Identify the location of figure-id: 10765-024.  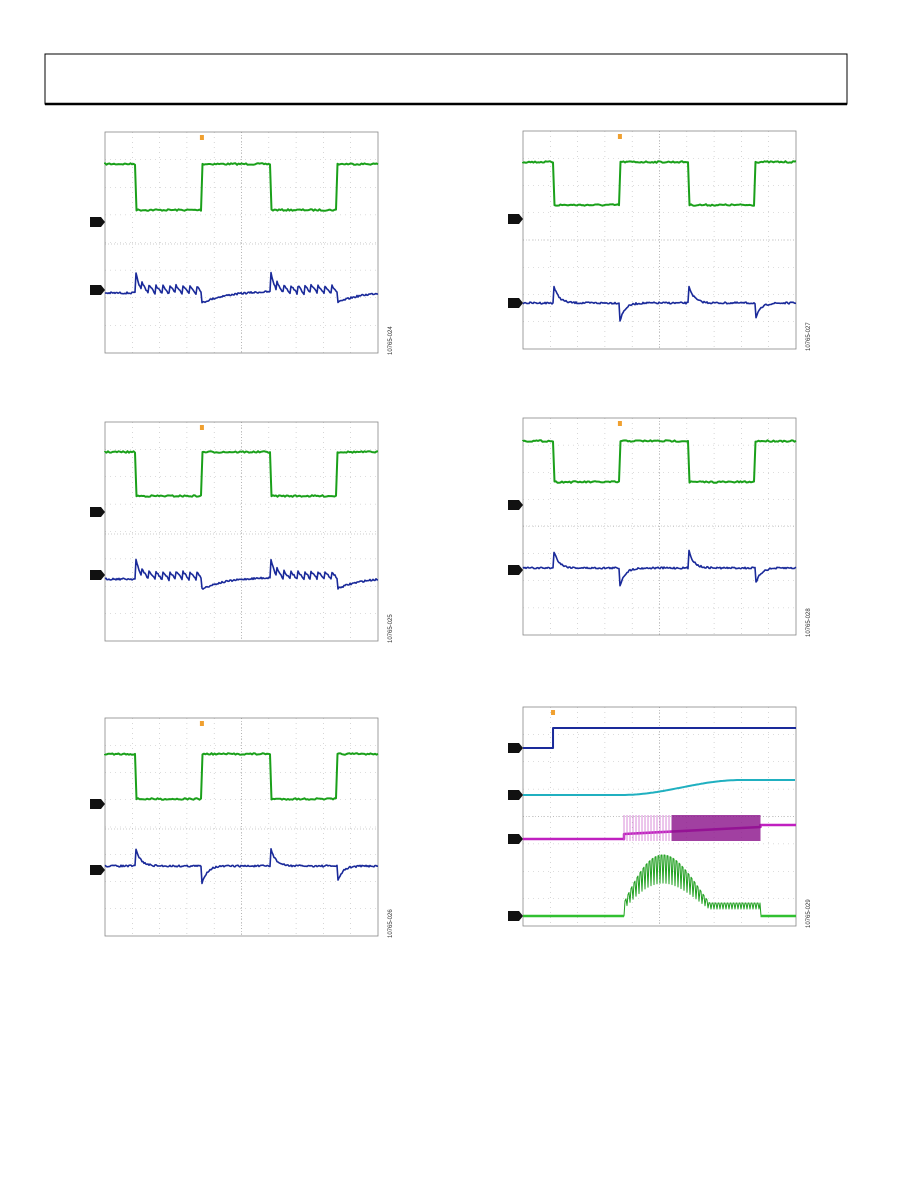
(391, 340).